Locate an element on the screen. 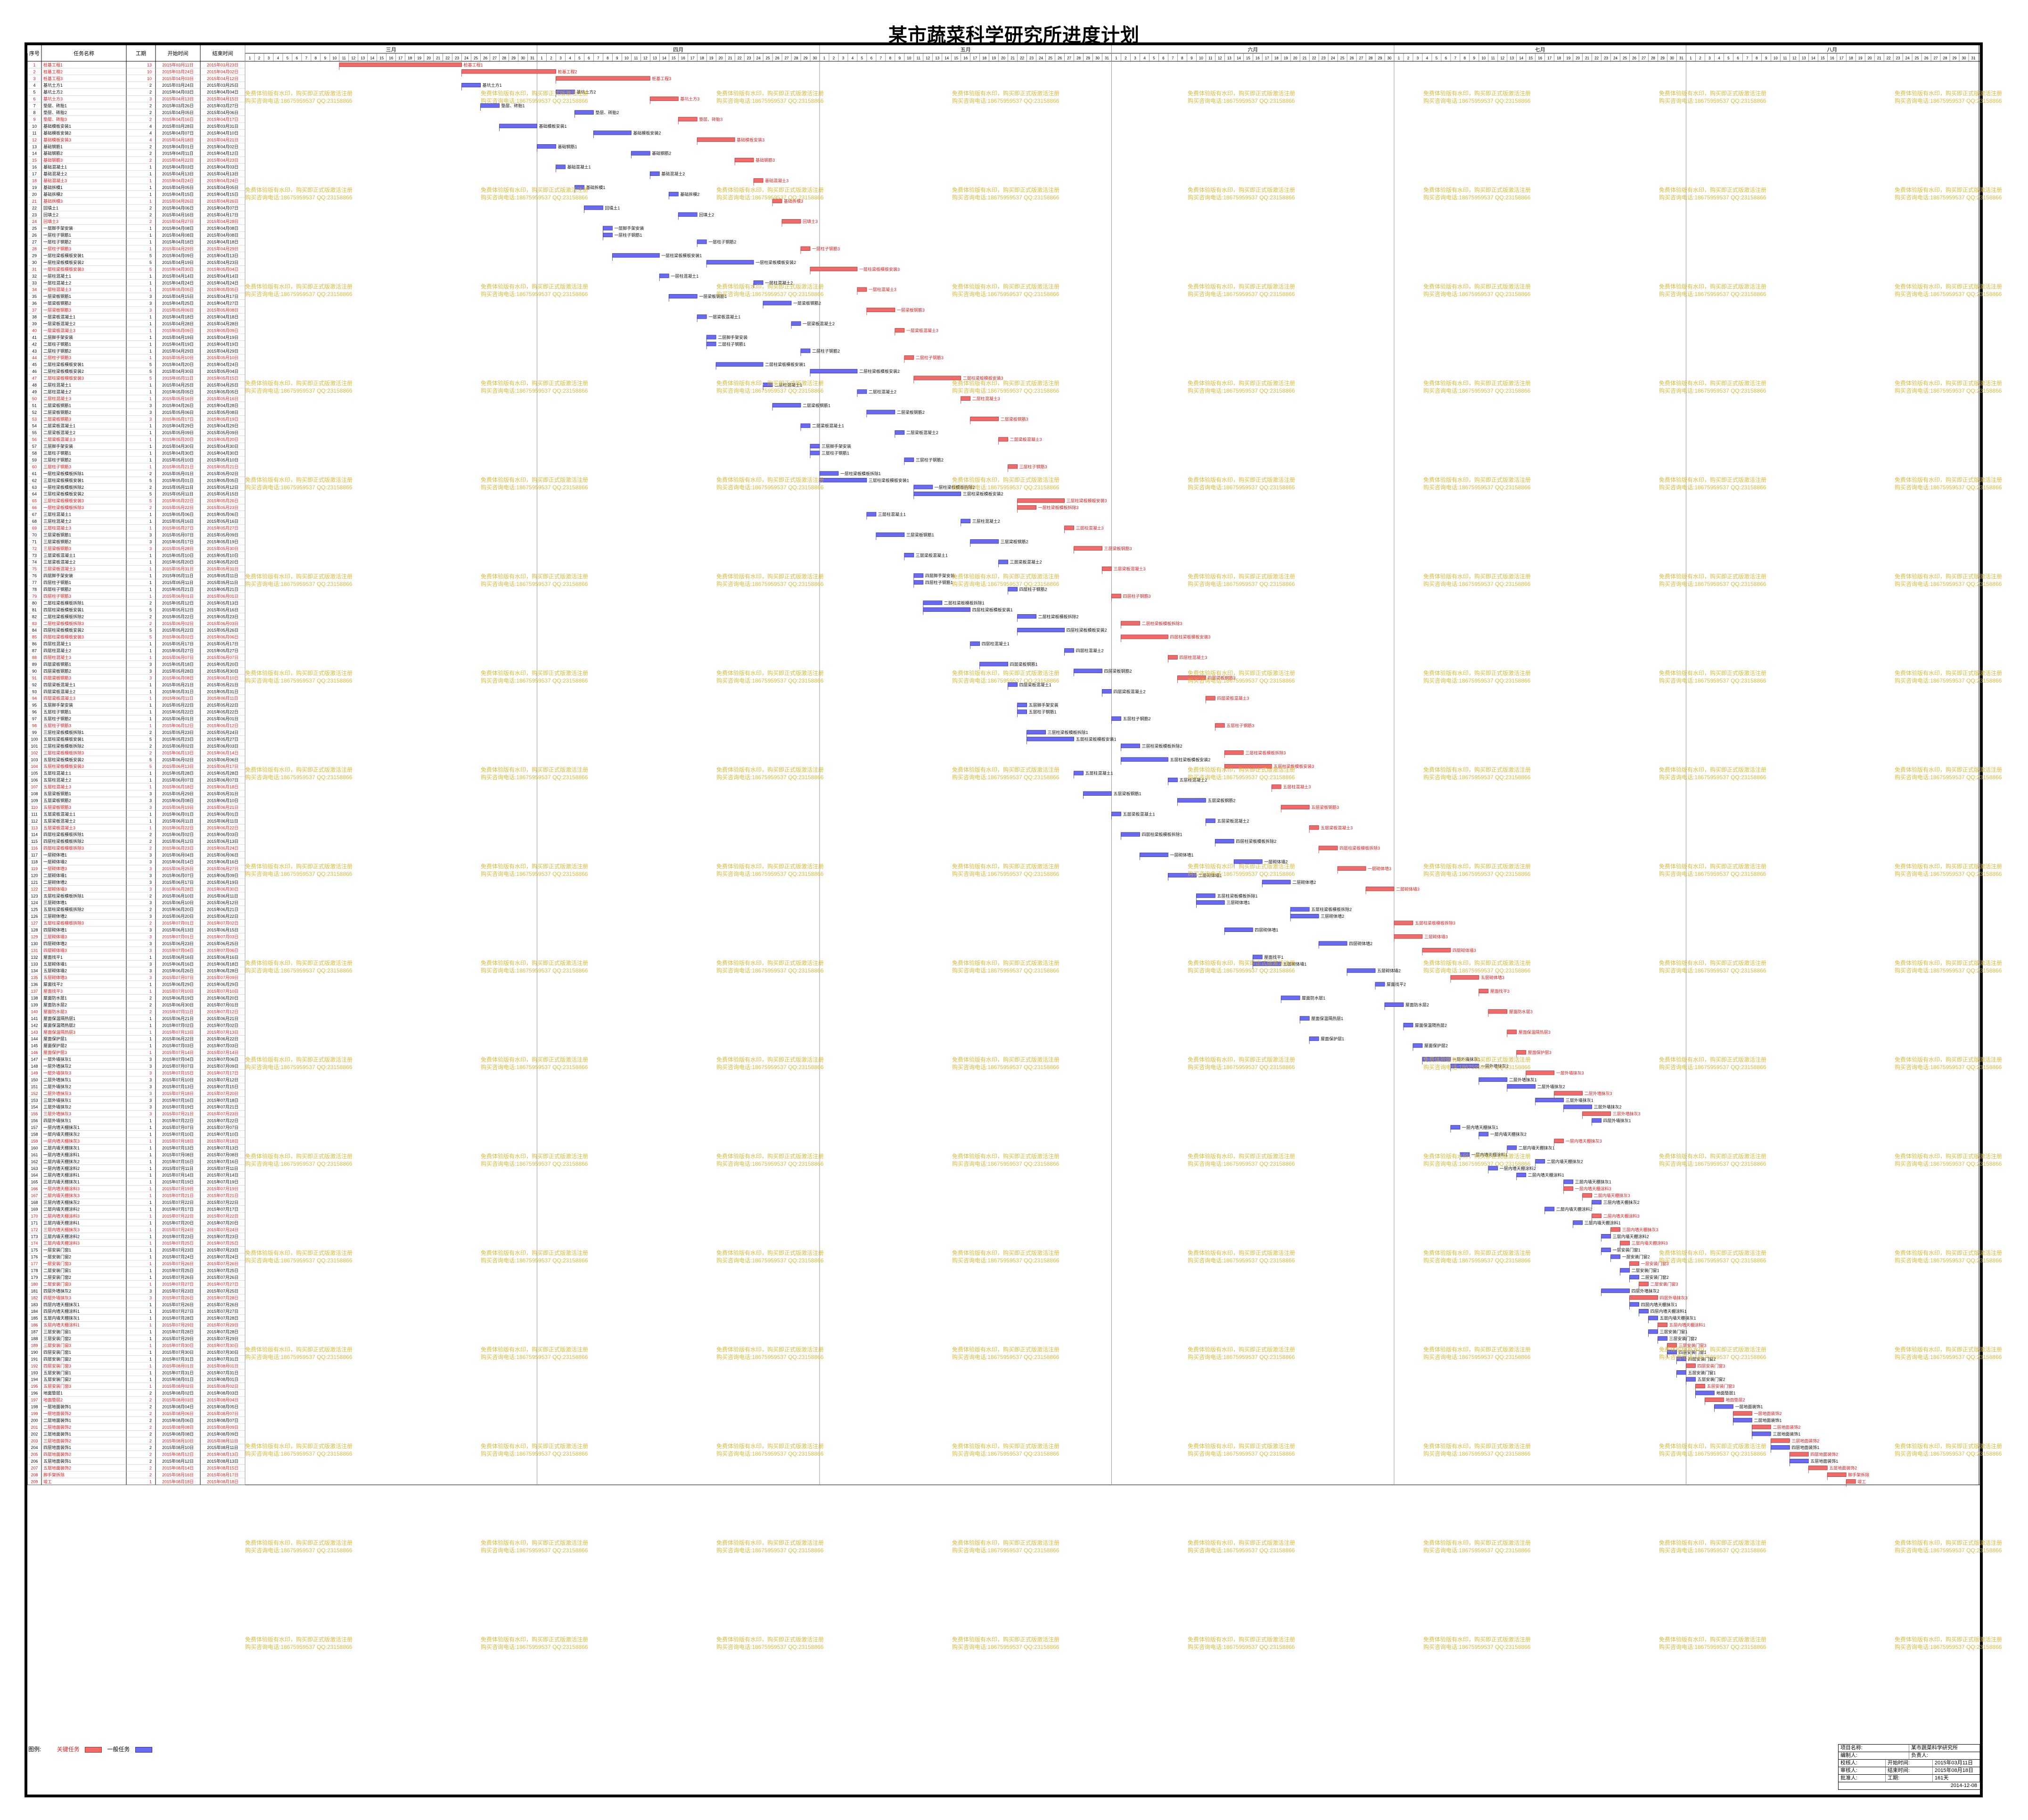  cell-name: 三层外墙抹灰1 is located at coordinates (57, 1100).